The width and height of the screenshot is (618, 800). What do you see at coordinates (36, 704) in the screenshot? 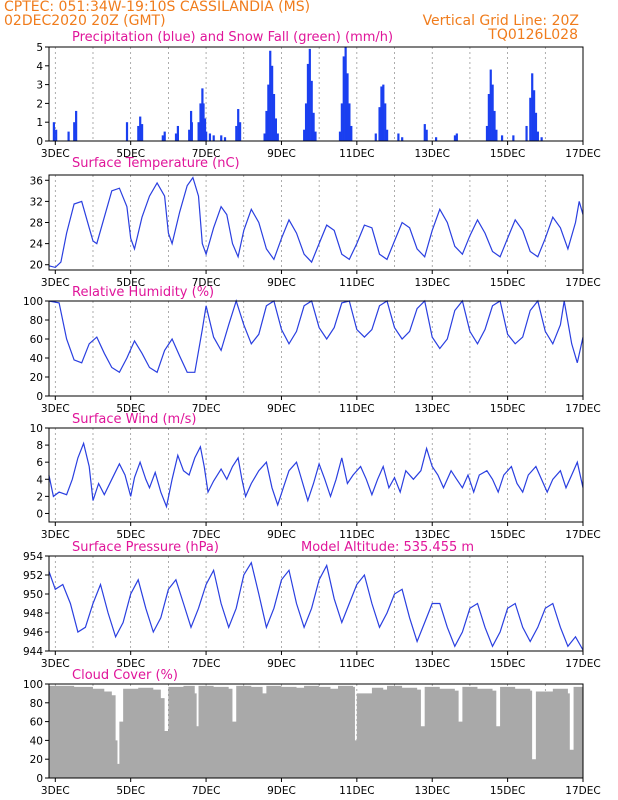
I see `y-tick-label: 80` at bounding box center [36, 704].